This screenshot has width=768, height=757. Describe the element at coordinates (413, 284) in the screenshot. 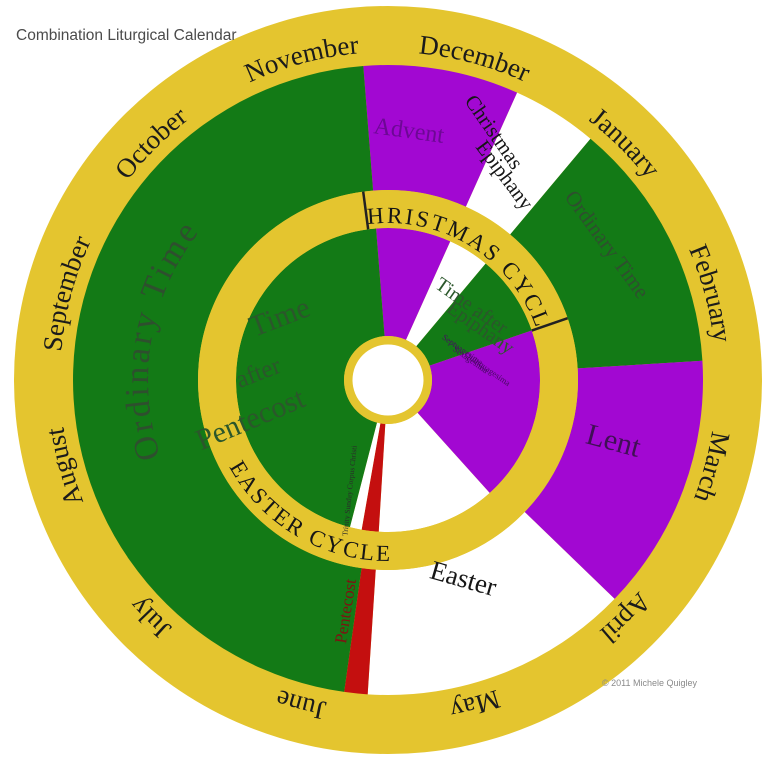

I see `advent-inner-wedge` at that location.